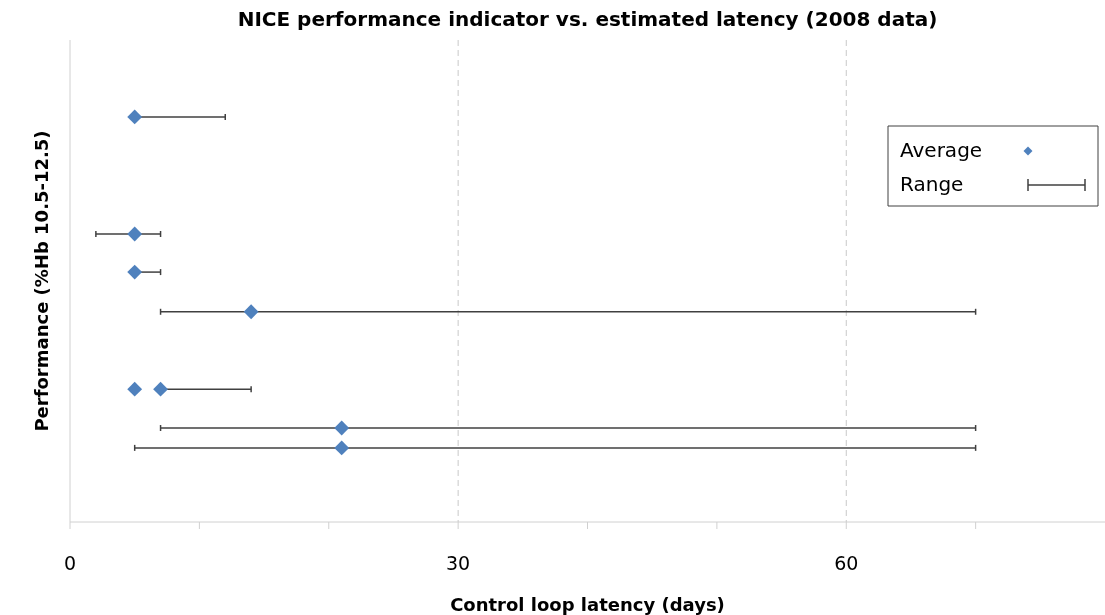 This screenshot has height=615, width=1105. Describe the element at coordinates (587, 604) in the screenshot. I see `x-axis-title: Control loop latency (days)` at that location.